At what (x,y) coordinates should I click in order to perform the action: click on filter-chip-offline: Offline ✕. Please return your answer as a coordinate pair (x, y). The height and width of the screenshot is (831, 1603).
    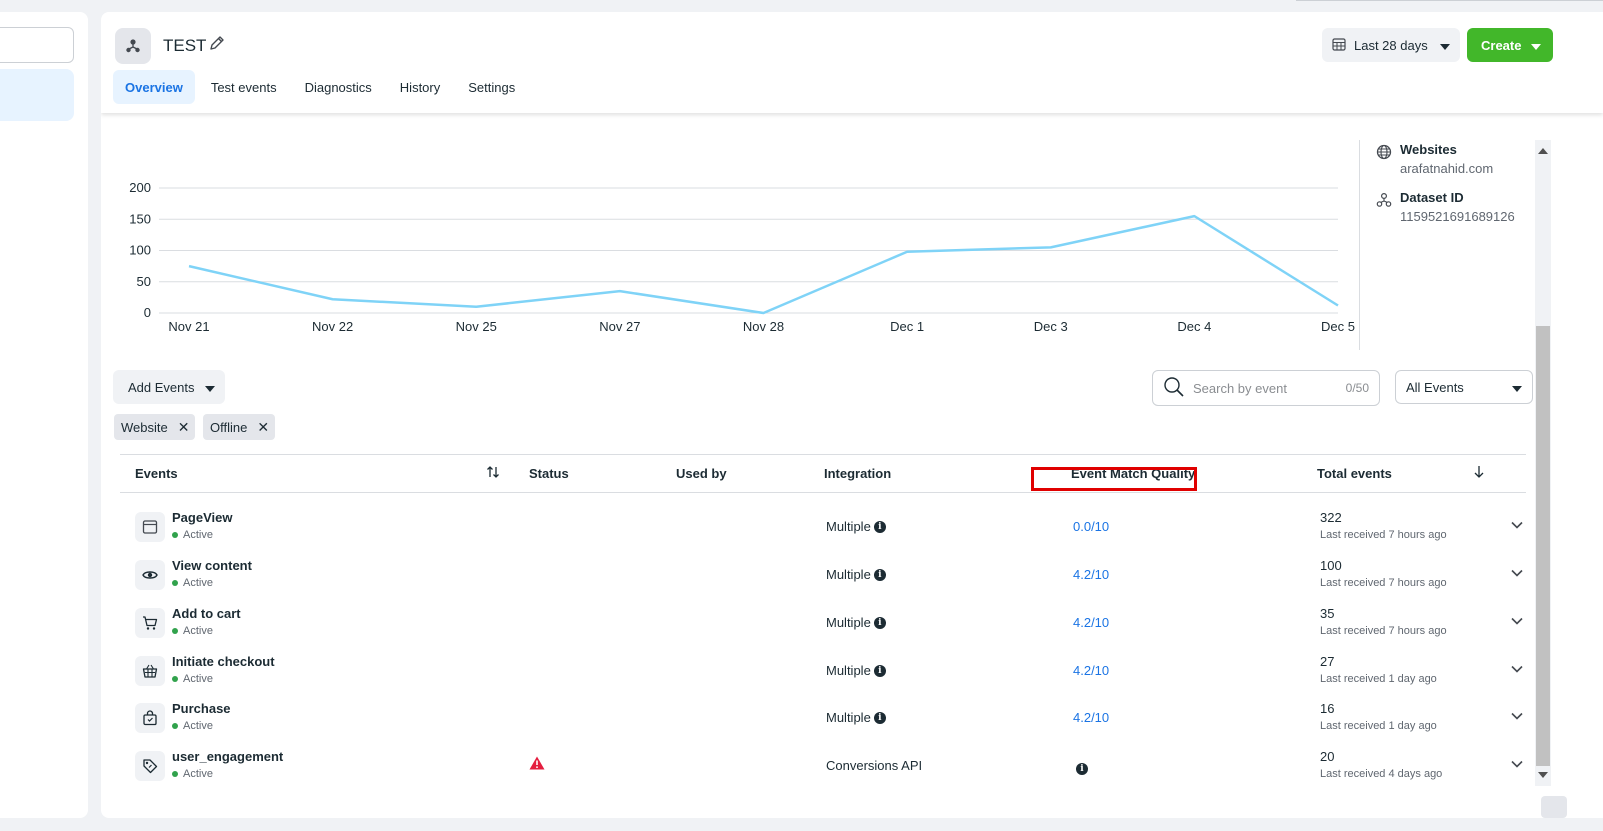
    Looking at the image, I should click on (239, 427).